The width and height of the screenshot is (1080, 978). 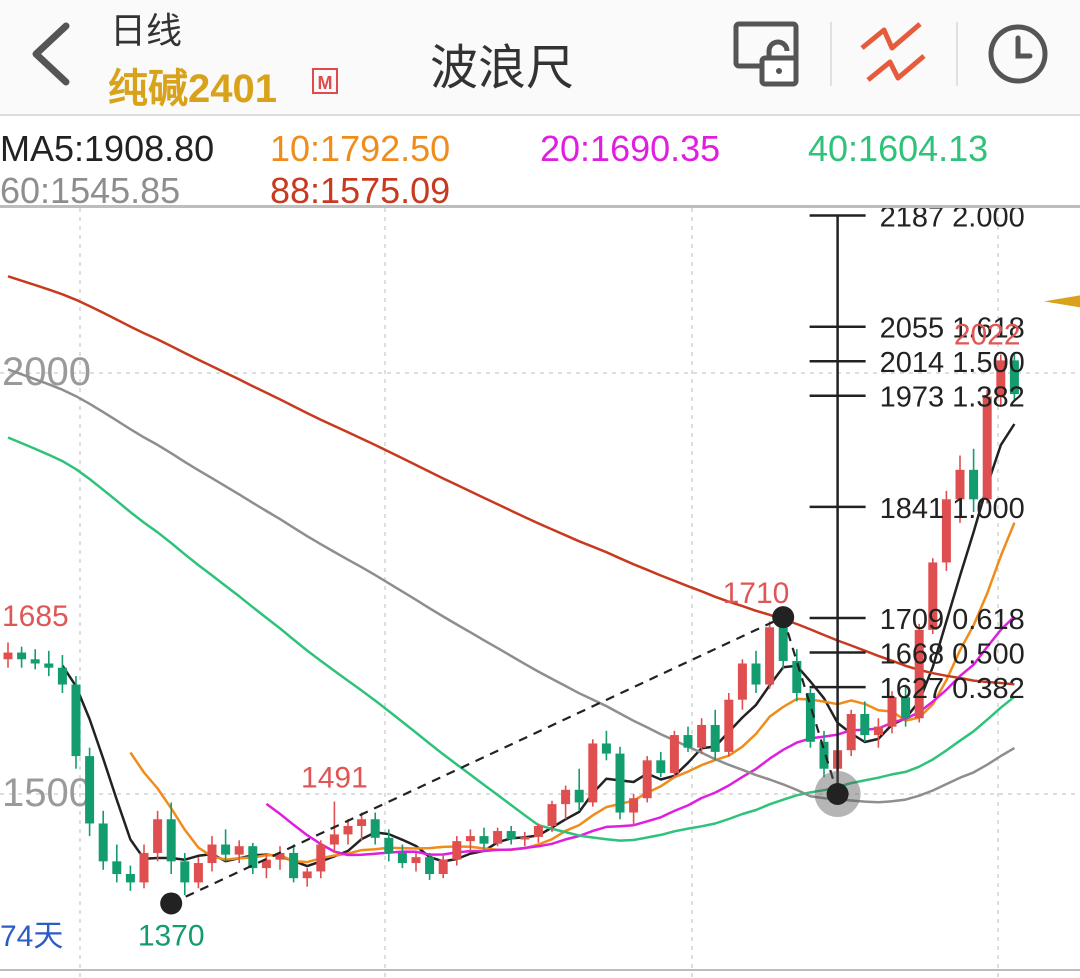 I want to click on screen-lock-button, so click(x=768, y=54).